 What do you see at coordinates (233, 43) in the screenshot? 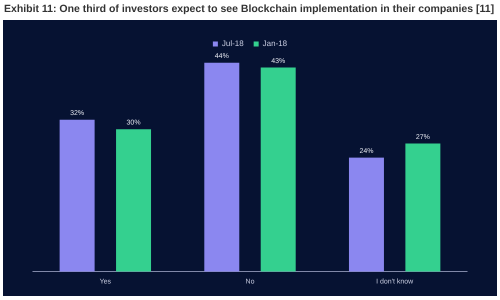
I see `legend-label: Jul-18` at bounding box center [233, 43].